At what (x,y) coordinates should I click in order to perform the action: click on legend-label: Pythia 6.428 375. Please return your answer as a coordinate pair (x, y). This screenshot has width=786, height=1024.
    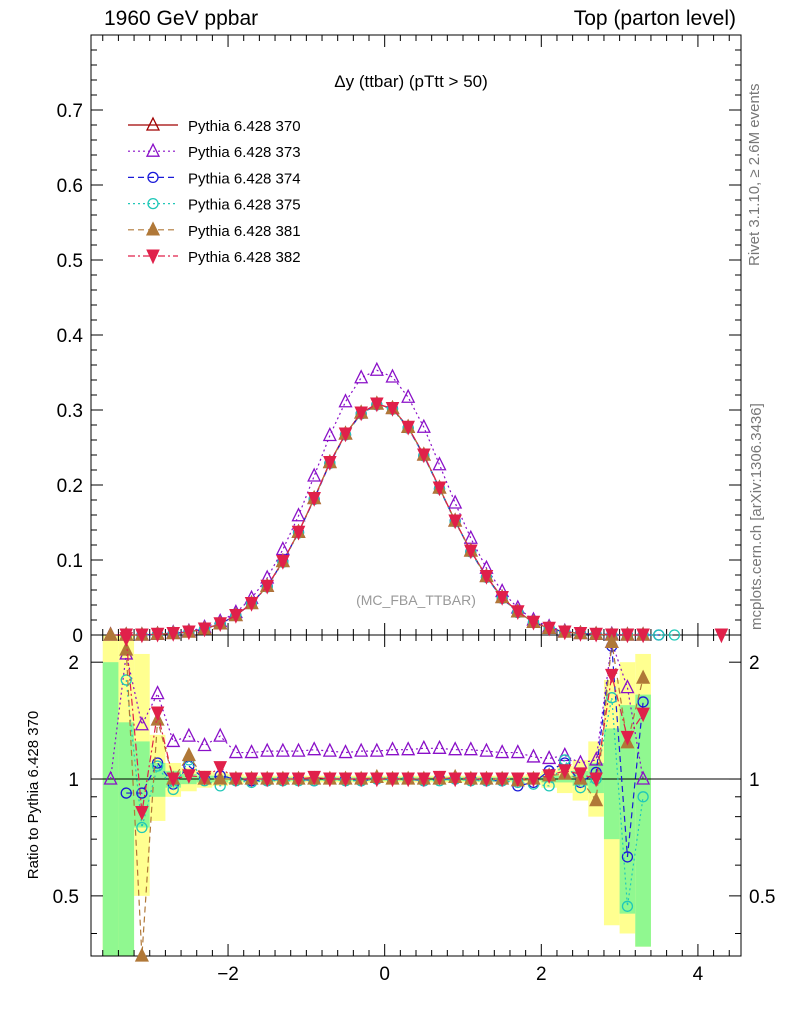
    Looking at the image, I should click on (244, 205).